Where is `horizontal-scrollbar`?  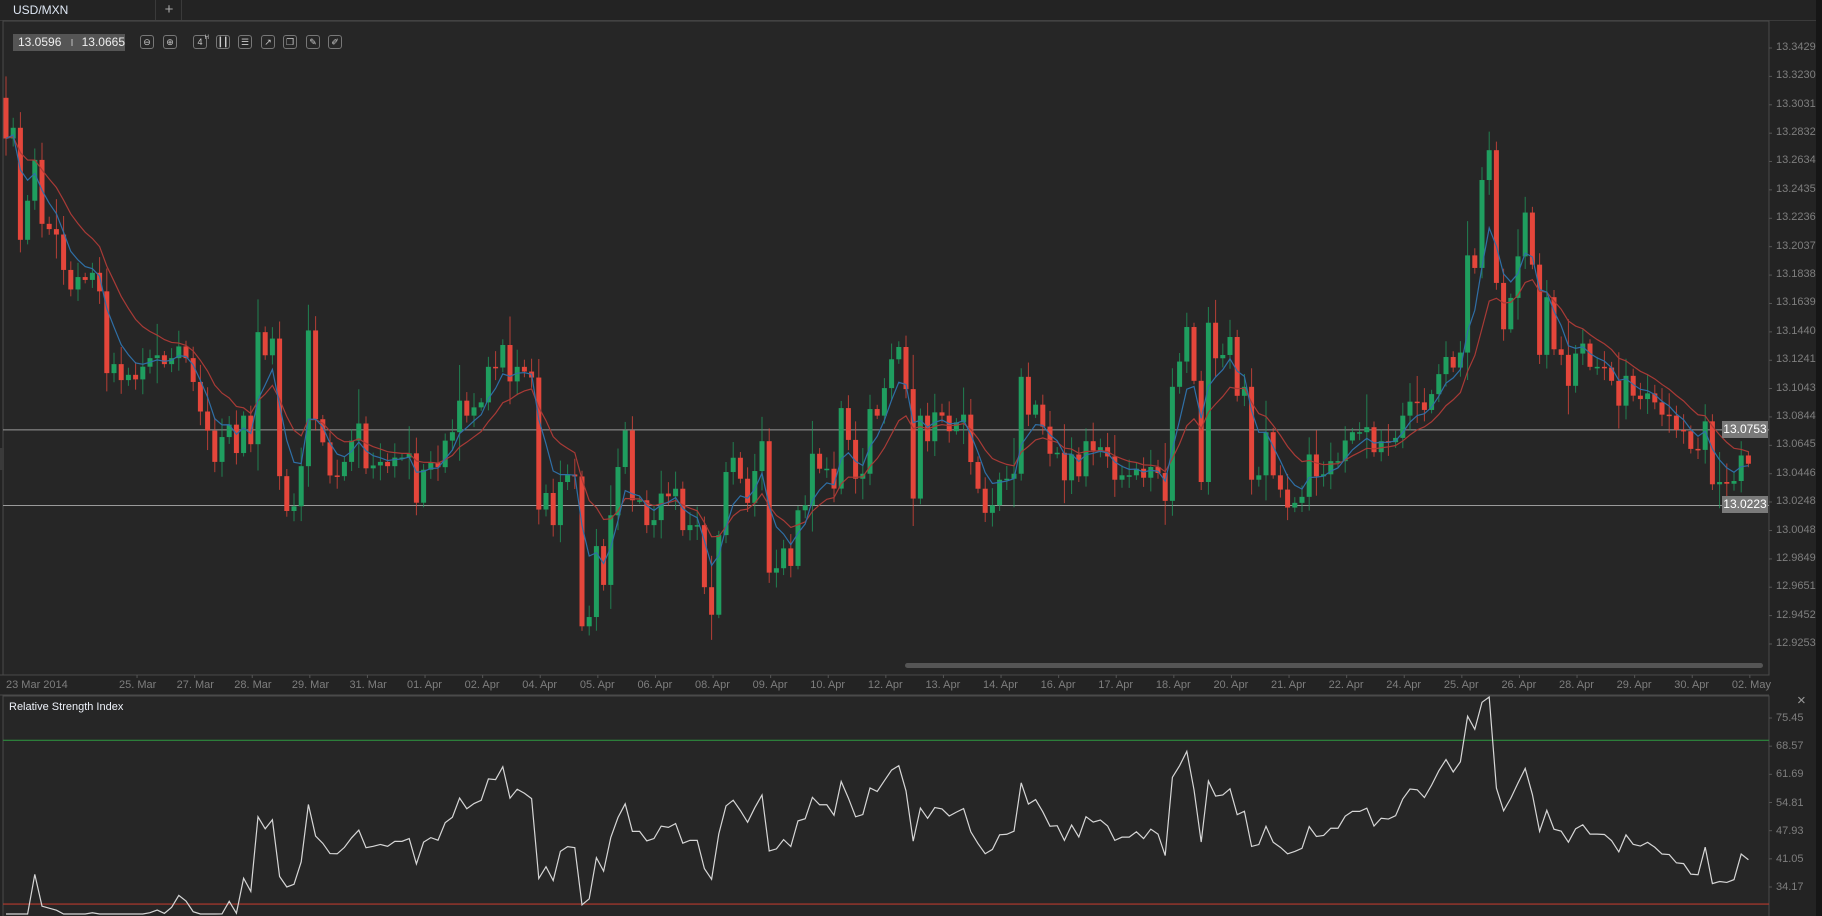
horizontal-scrollbar is located at coordinates (1334, 665).